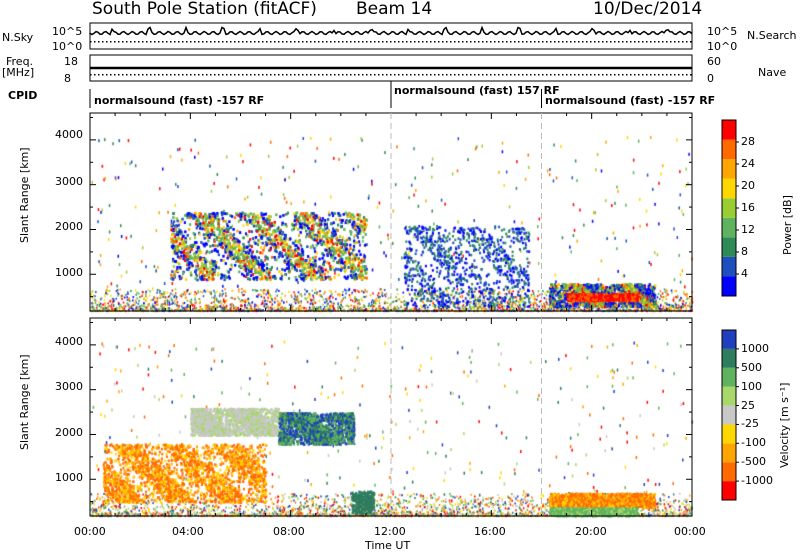  I want to click on power-colorbar-ticklabel: 8, so click(744, 251).